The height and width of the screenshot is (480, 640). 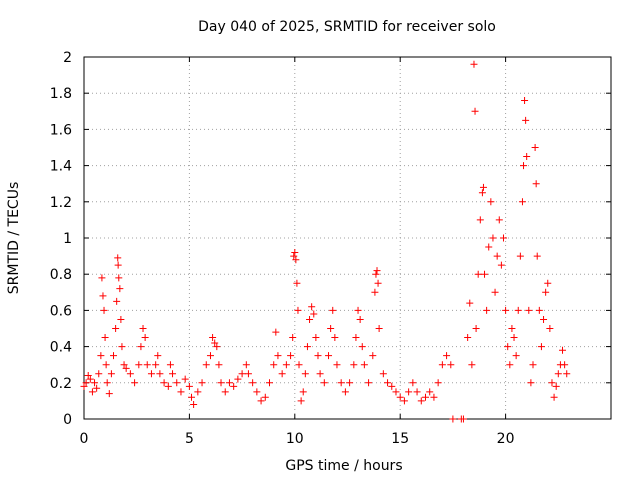 What do you see at coordinates (506, 439) in the screenshot?
I see `x-tick-label: 20` at bounding box center [506, 439].